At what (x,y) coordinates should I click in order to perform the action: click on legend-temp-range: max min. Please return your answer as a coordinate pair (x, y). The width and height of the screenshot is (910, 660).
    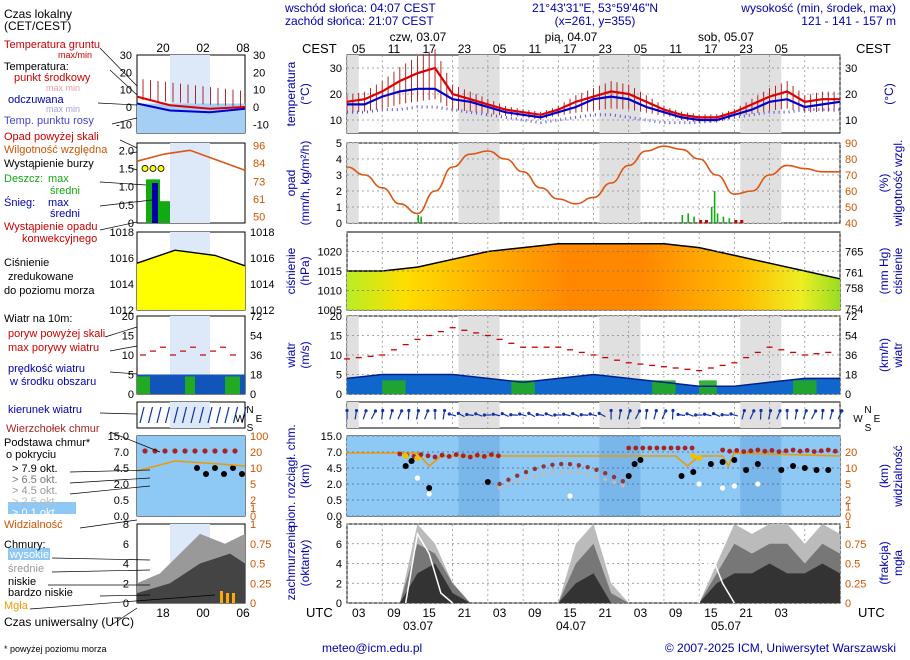
    Looking at the image, I should click on (63, 88).